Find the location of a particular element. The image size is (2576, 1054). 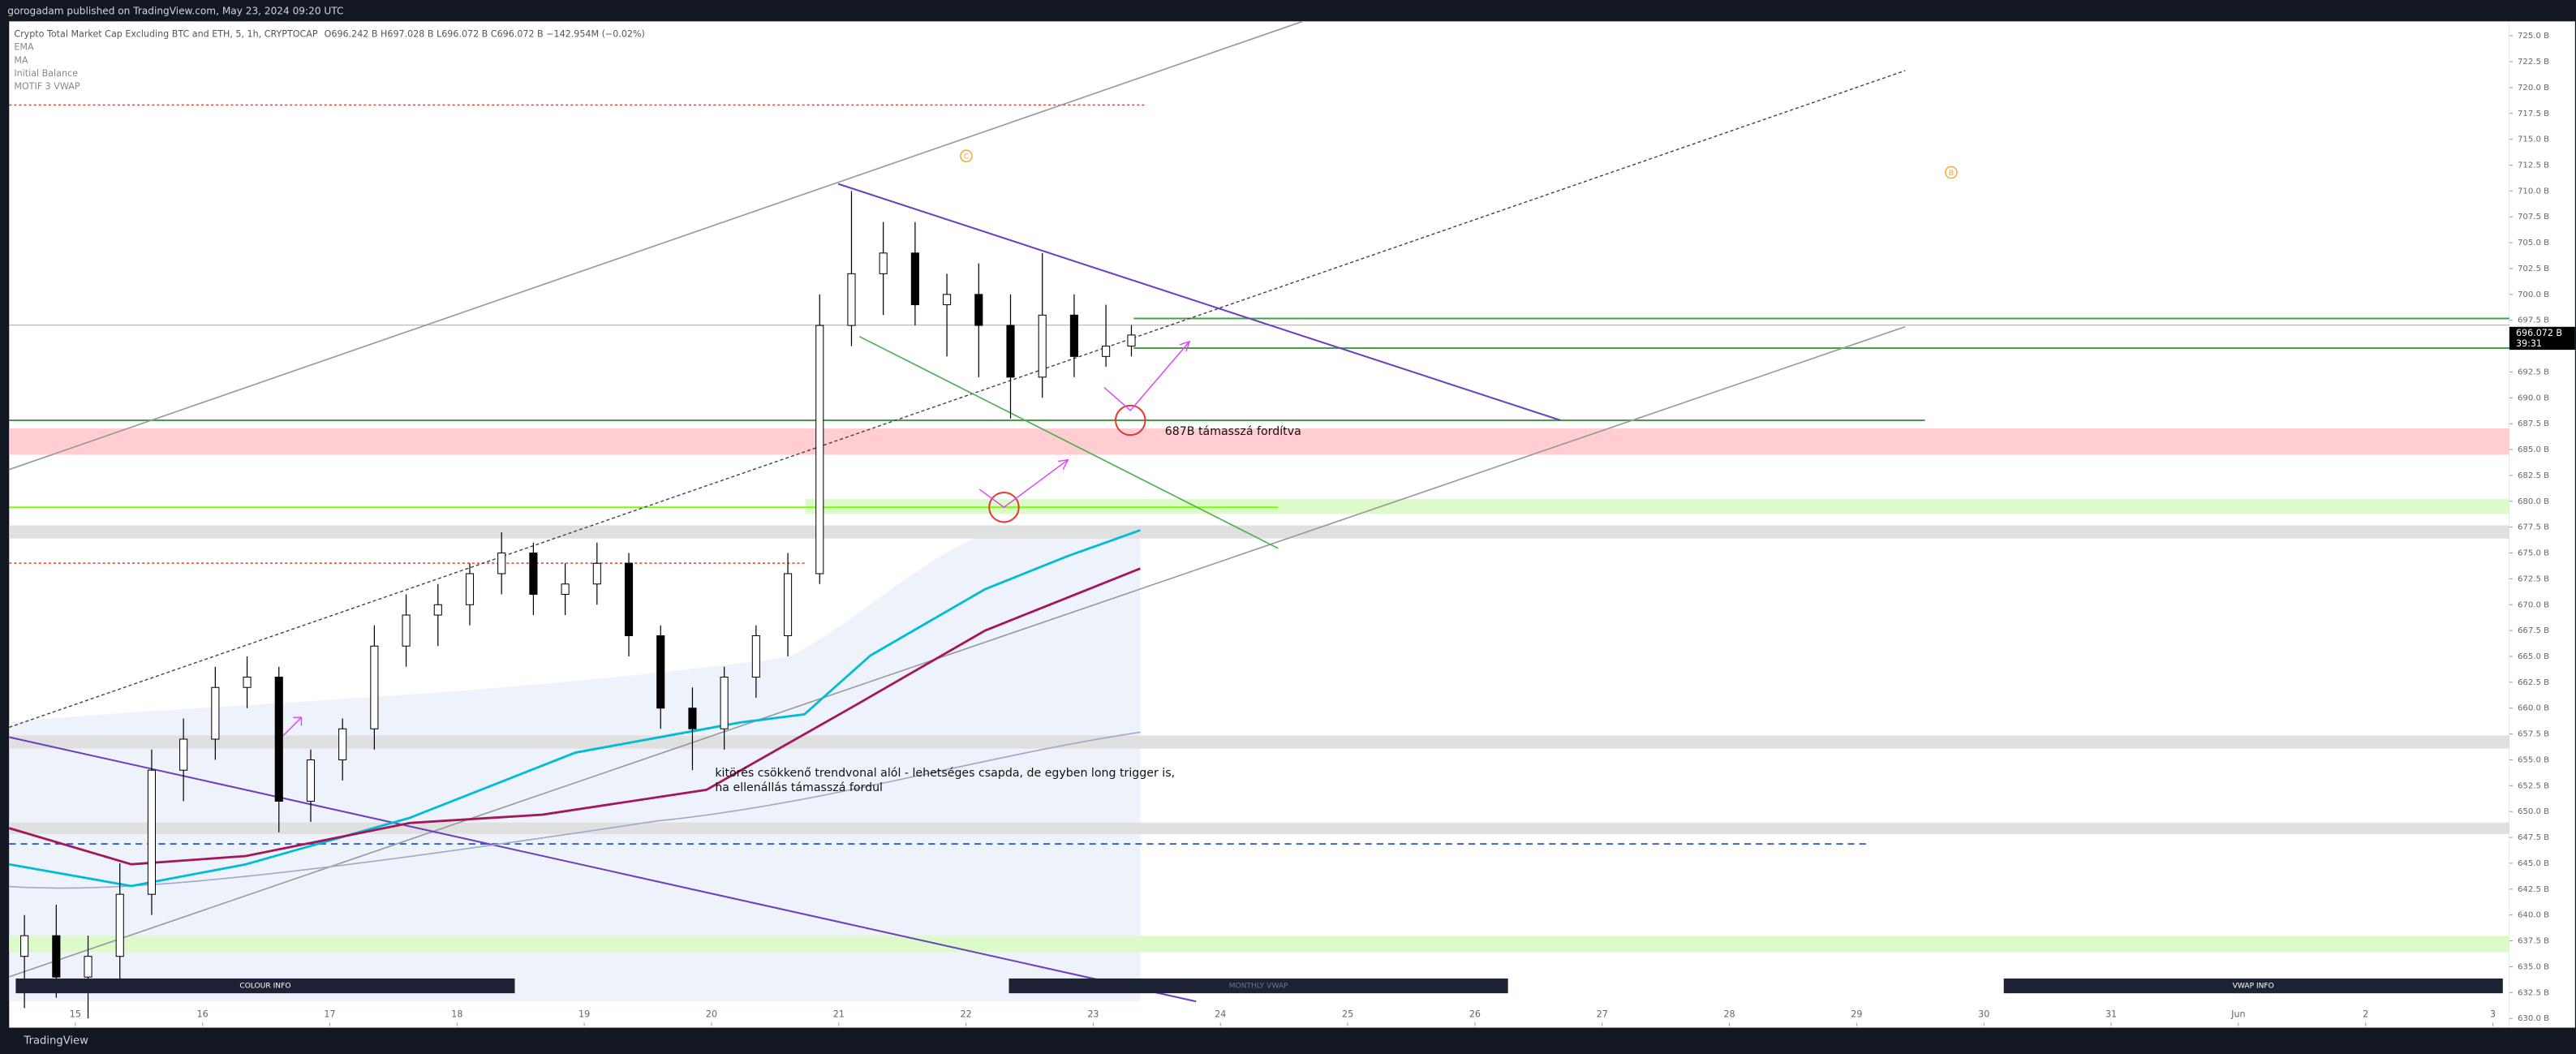

footer-bar is located at coordinates (1288, 1040).